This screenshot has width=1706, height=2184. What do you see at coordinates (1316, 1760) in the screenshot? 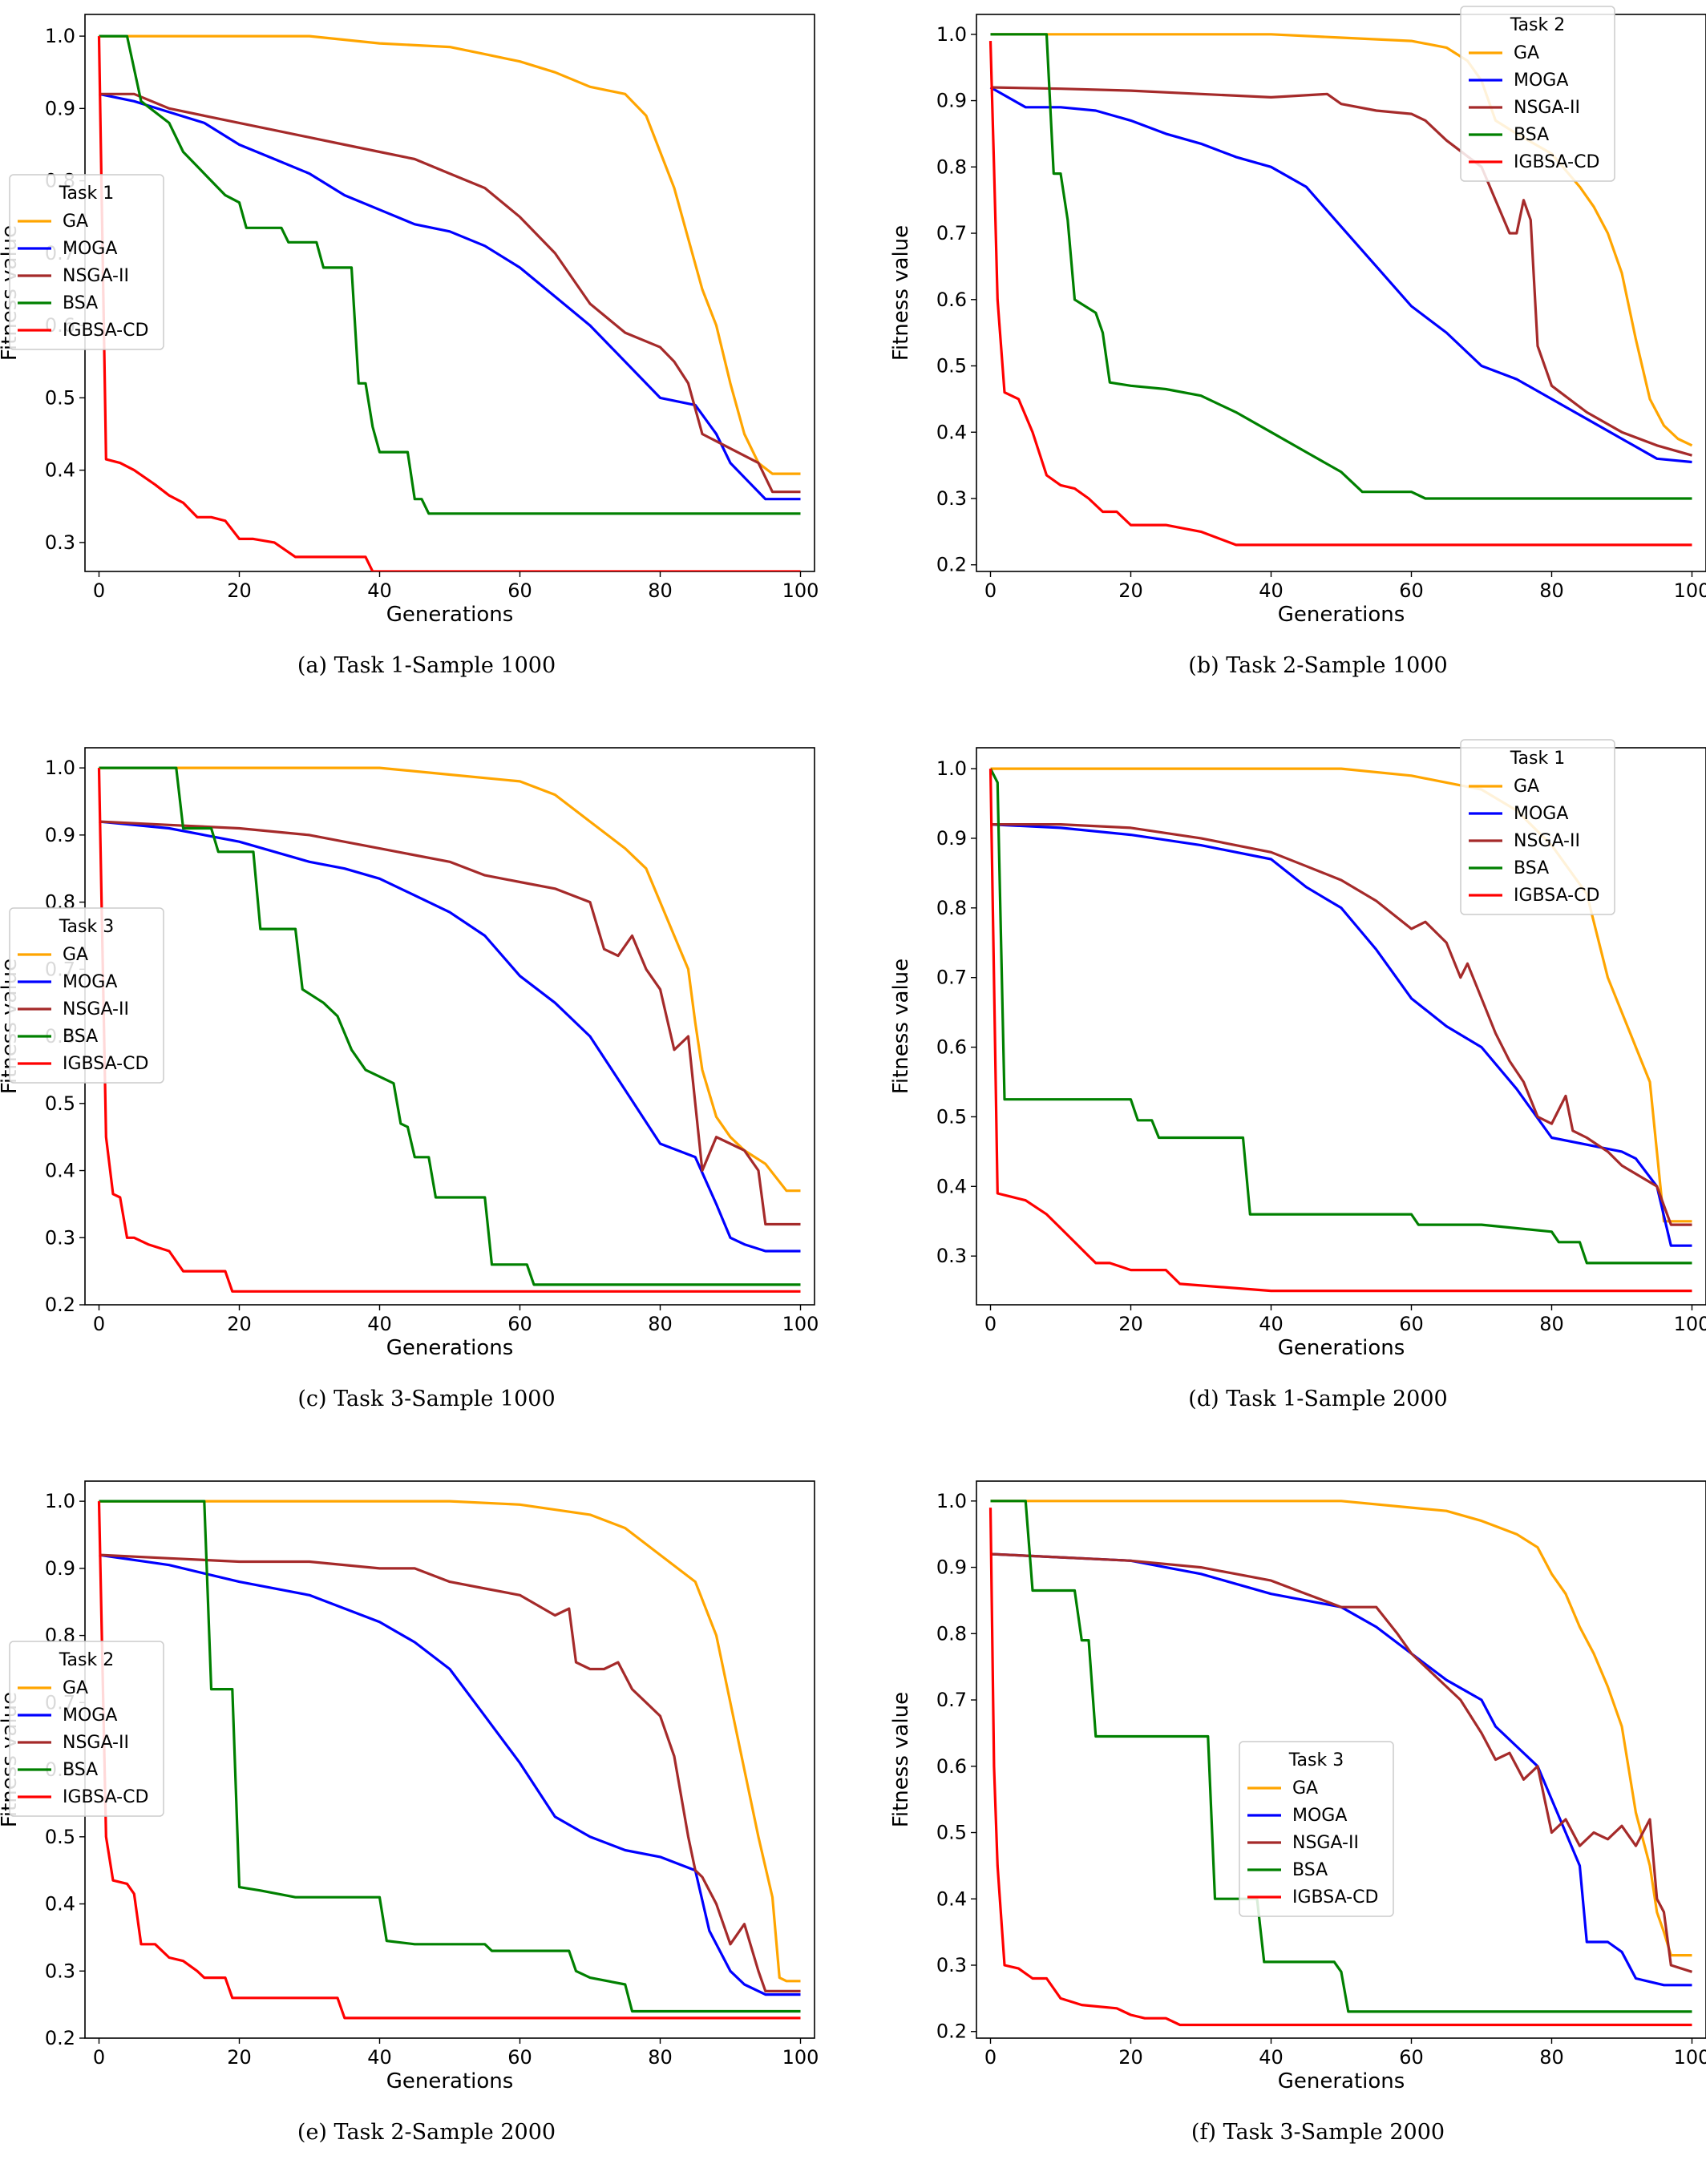
I see `legend-title: Task 3` at bounding box center [1316, 1760].